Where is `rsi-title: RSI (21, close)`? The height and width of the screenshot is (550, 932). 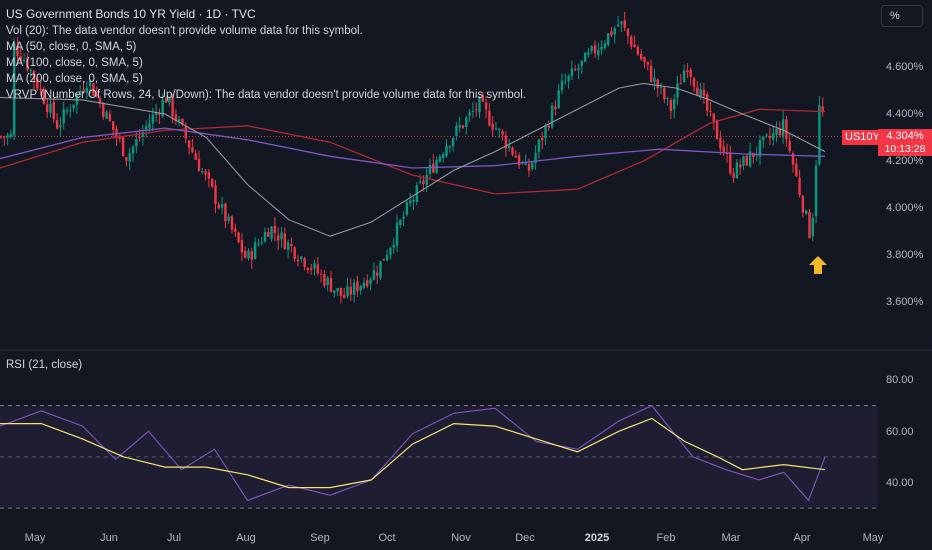 rsi-title: RSI (21, close) is located at coordinates (44, 365).